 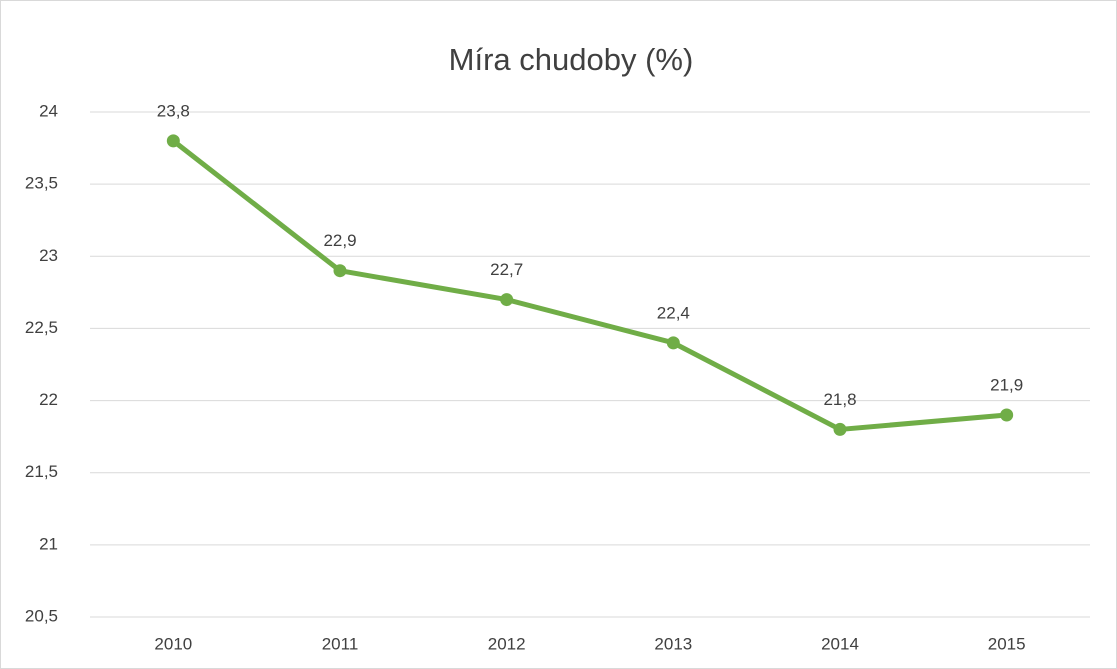 What do you see at coordinates (48, 110) in the screenshot?
I see `y-tick-label: 24` at bounding box center [48, 110].